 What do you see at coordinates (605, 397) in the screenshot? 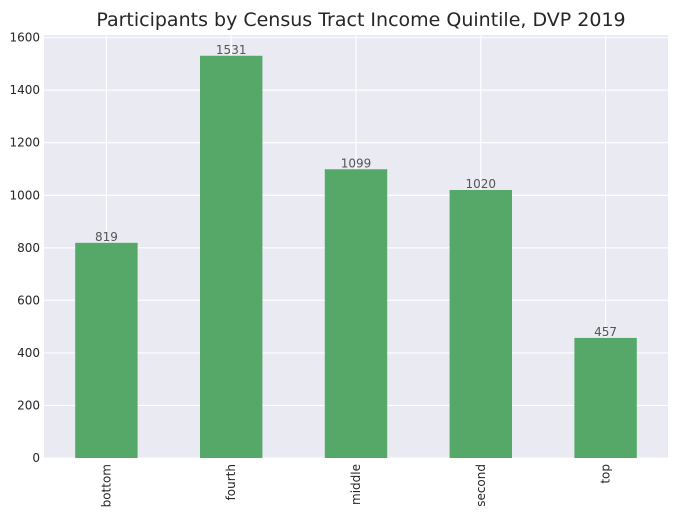
I see `bar-top` at bounding box center [605, 397].